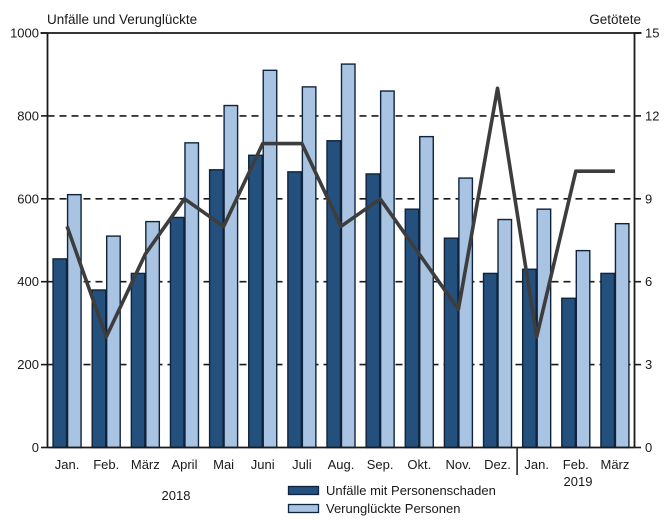 This screenshot has height=522, width=668. Describe the element at coordinates (303, 508) in the screenshot. I see `legend-swatch-verunglueckte` at that location.